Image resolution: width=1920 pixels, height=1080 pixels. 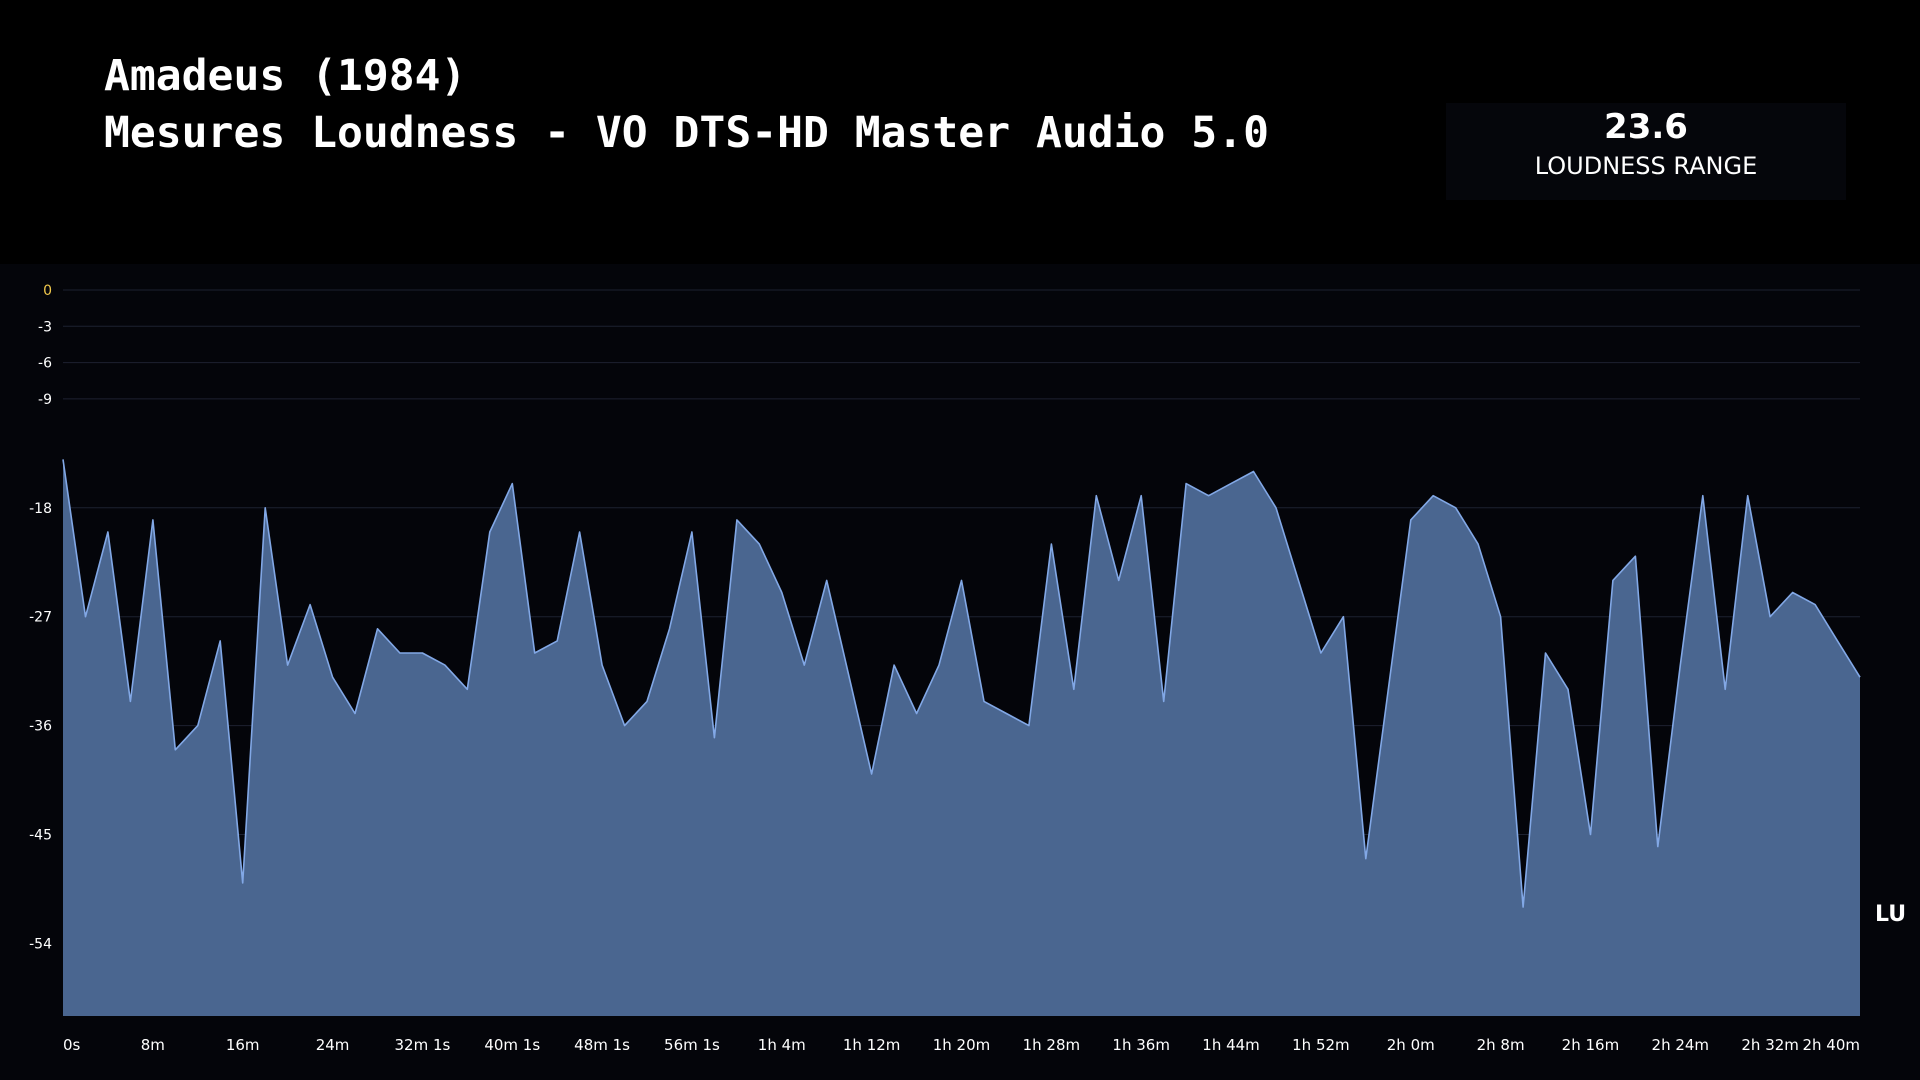 What do you see at coordinates (45, 400) in the screenshot?
I see `y-tick-label: -9` at bounding box center [45, 400].